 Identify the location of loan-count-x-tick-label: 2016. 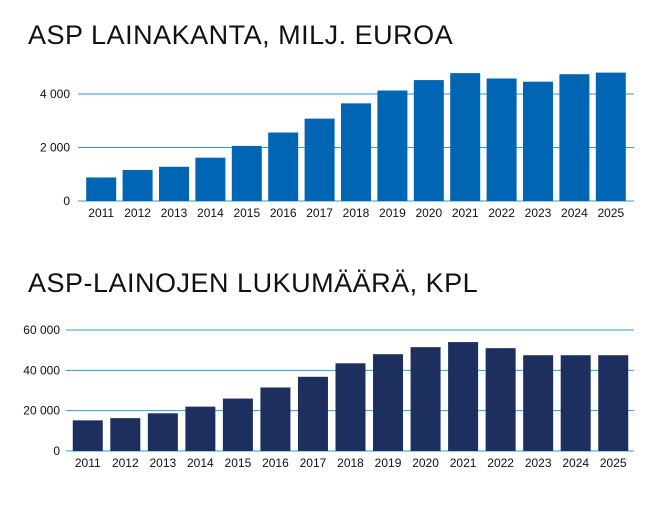
(275, 463).